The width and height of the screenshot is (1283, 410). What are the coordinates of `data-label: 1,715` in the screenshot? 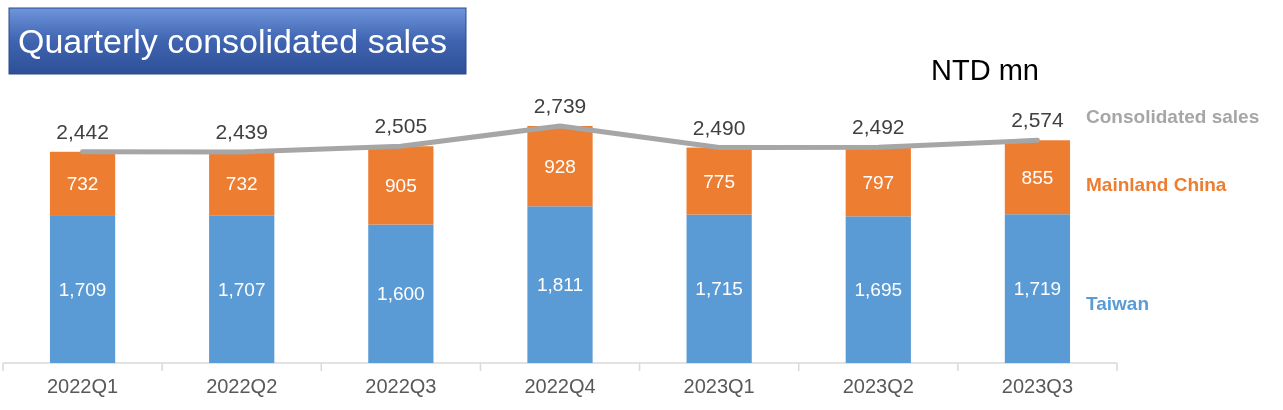 It's located at (719, 289).